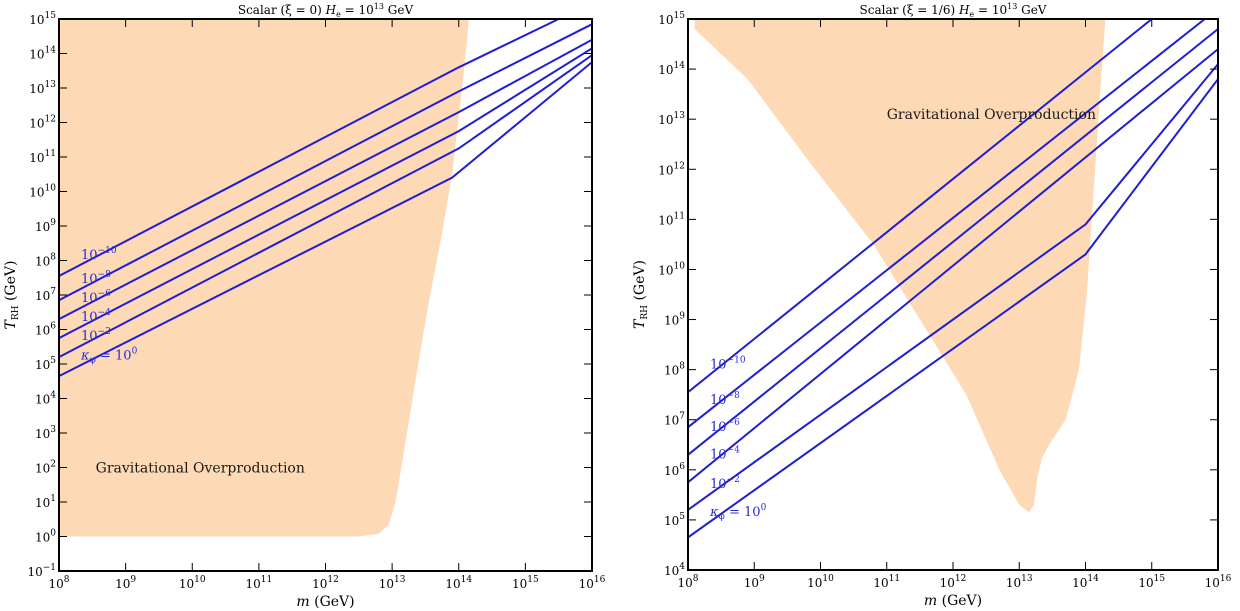 This screenshot has height=611, width=1240. What do you see at coordinates (45, 433) in the screenshot?
I see `y-tick-label: 10³` at bounding box center [45, 433].